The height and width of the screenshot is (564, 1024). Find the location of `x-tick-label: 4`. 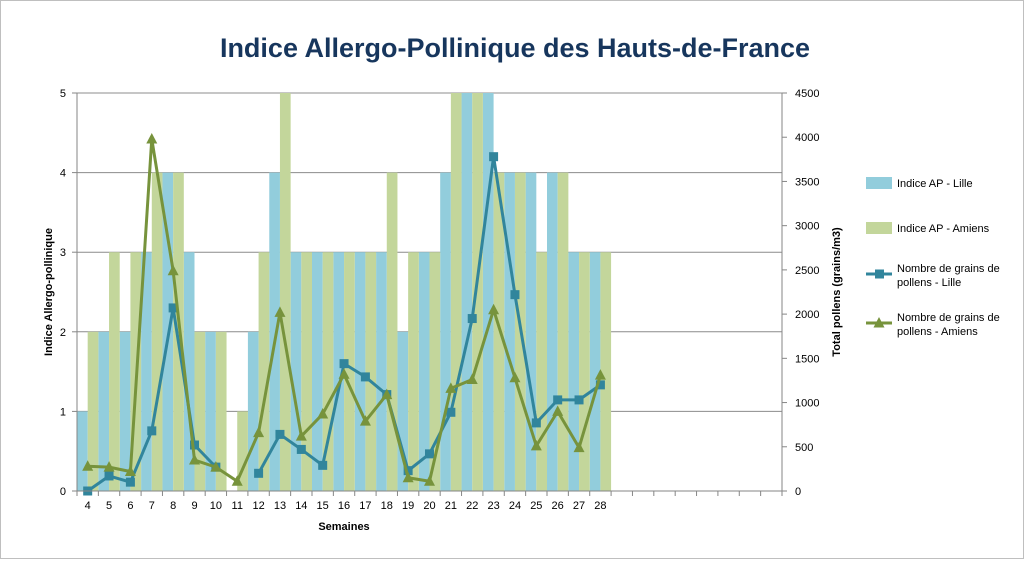

x-tick-label: 4 is located at coordinates (88, 506).